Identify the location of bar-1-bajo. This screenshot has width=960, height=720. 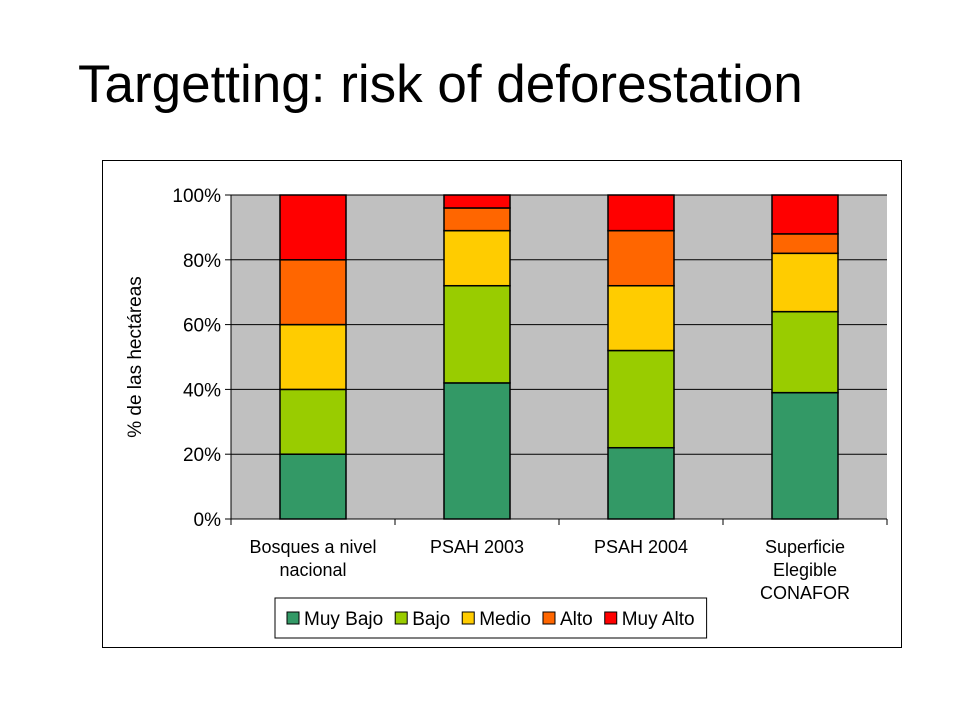
(313, 421).